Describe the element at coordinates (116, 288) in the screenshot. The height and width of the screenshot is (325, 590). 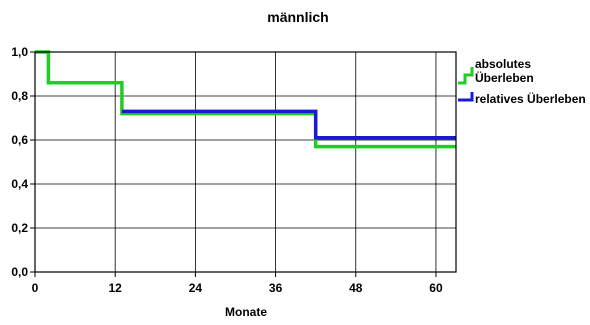
I see `x-tick-label: 12` at that location.